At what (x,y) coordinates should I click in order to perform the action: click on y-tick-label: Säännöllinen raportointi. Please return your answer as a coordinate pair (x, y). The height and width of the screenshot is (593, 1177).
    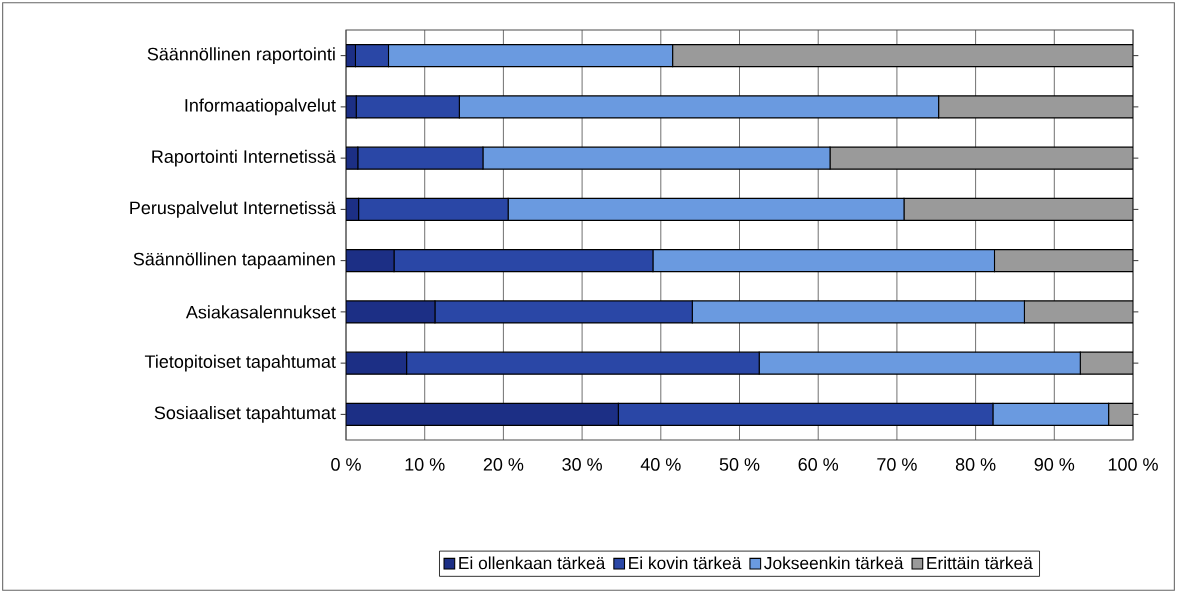
    Looking at the image, I should click on (241, 56).